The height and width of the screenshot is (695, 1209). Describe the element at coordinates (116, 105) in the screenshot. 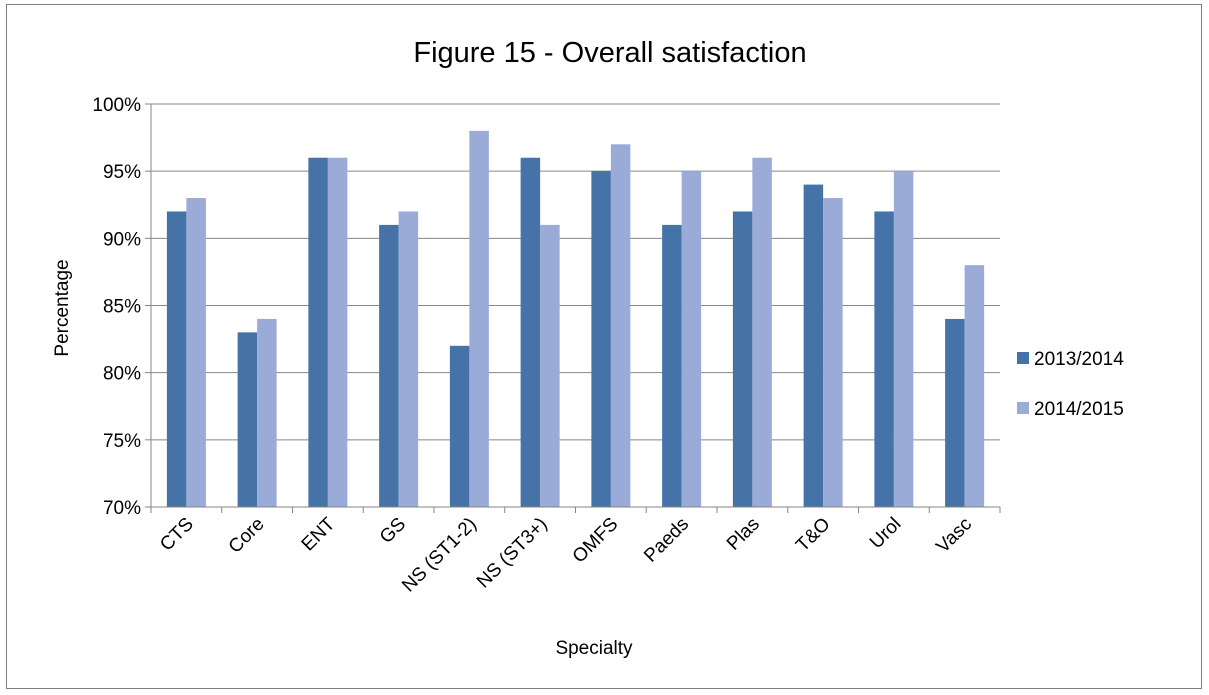

I see `y-tick-label: 100%` at that location.